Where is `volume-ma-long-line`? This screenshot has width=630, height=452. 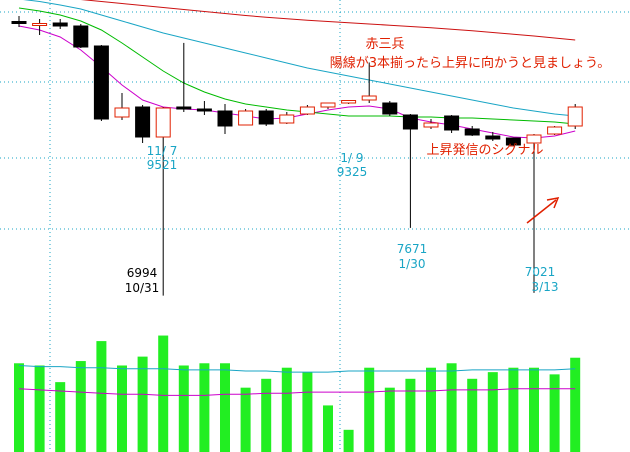 volume-ma-long-line is located at coordinates (297, 369).